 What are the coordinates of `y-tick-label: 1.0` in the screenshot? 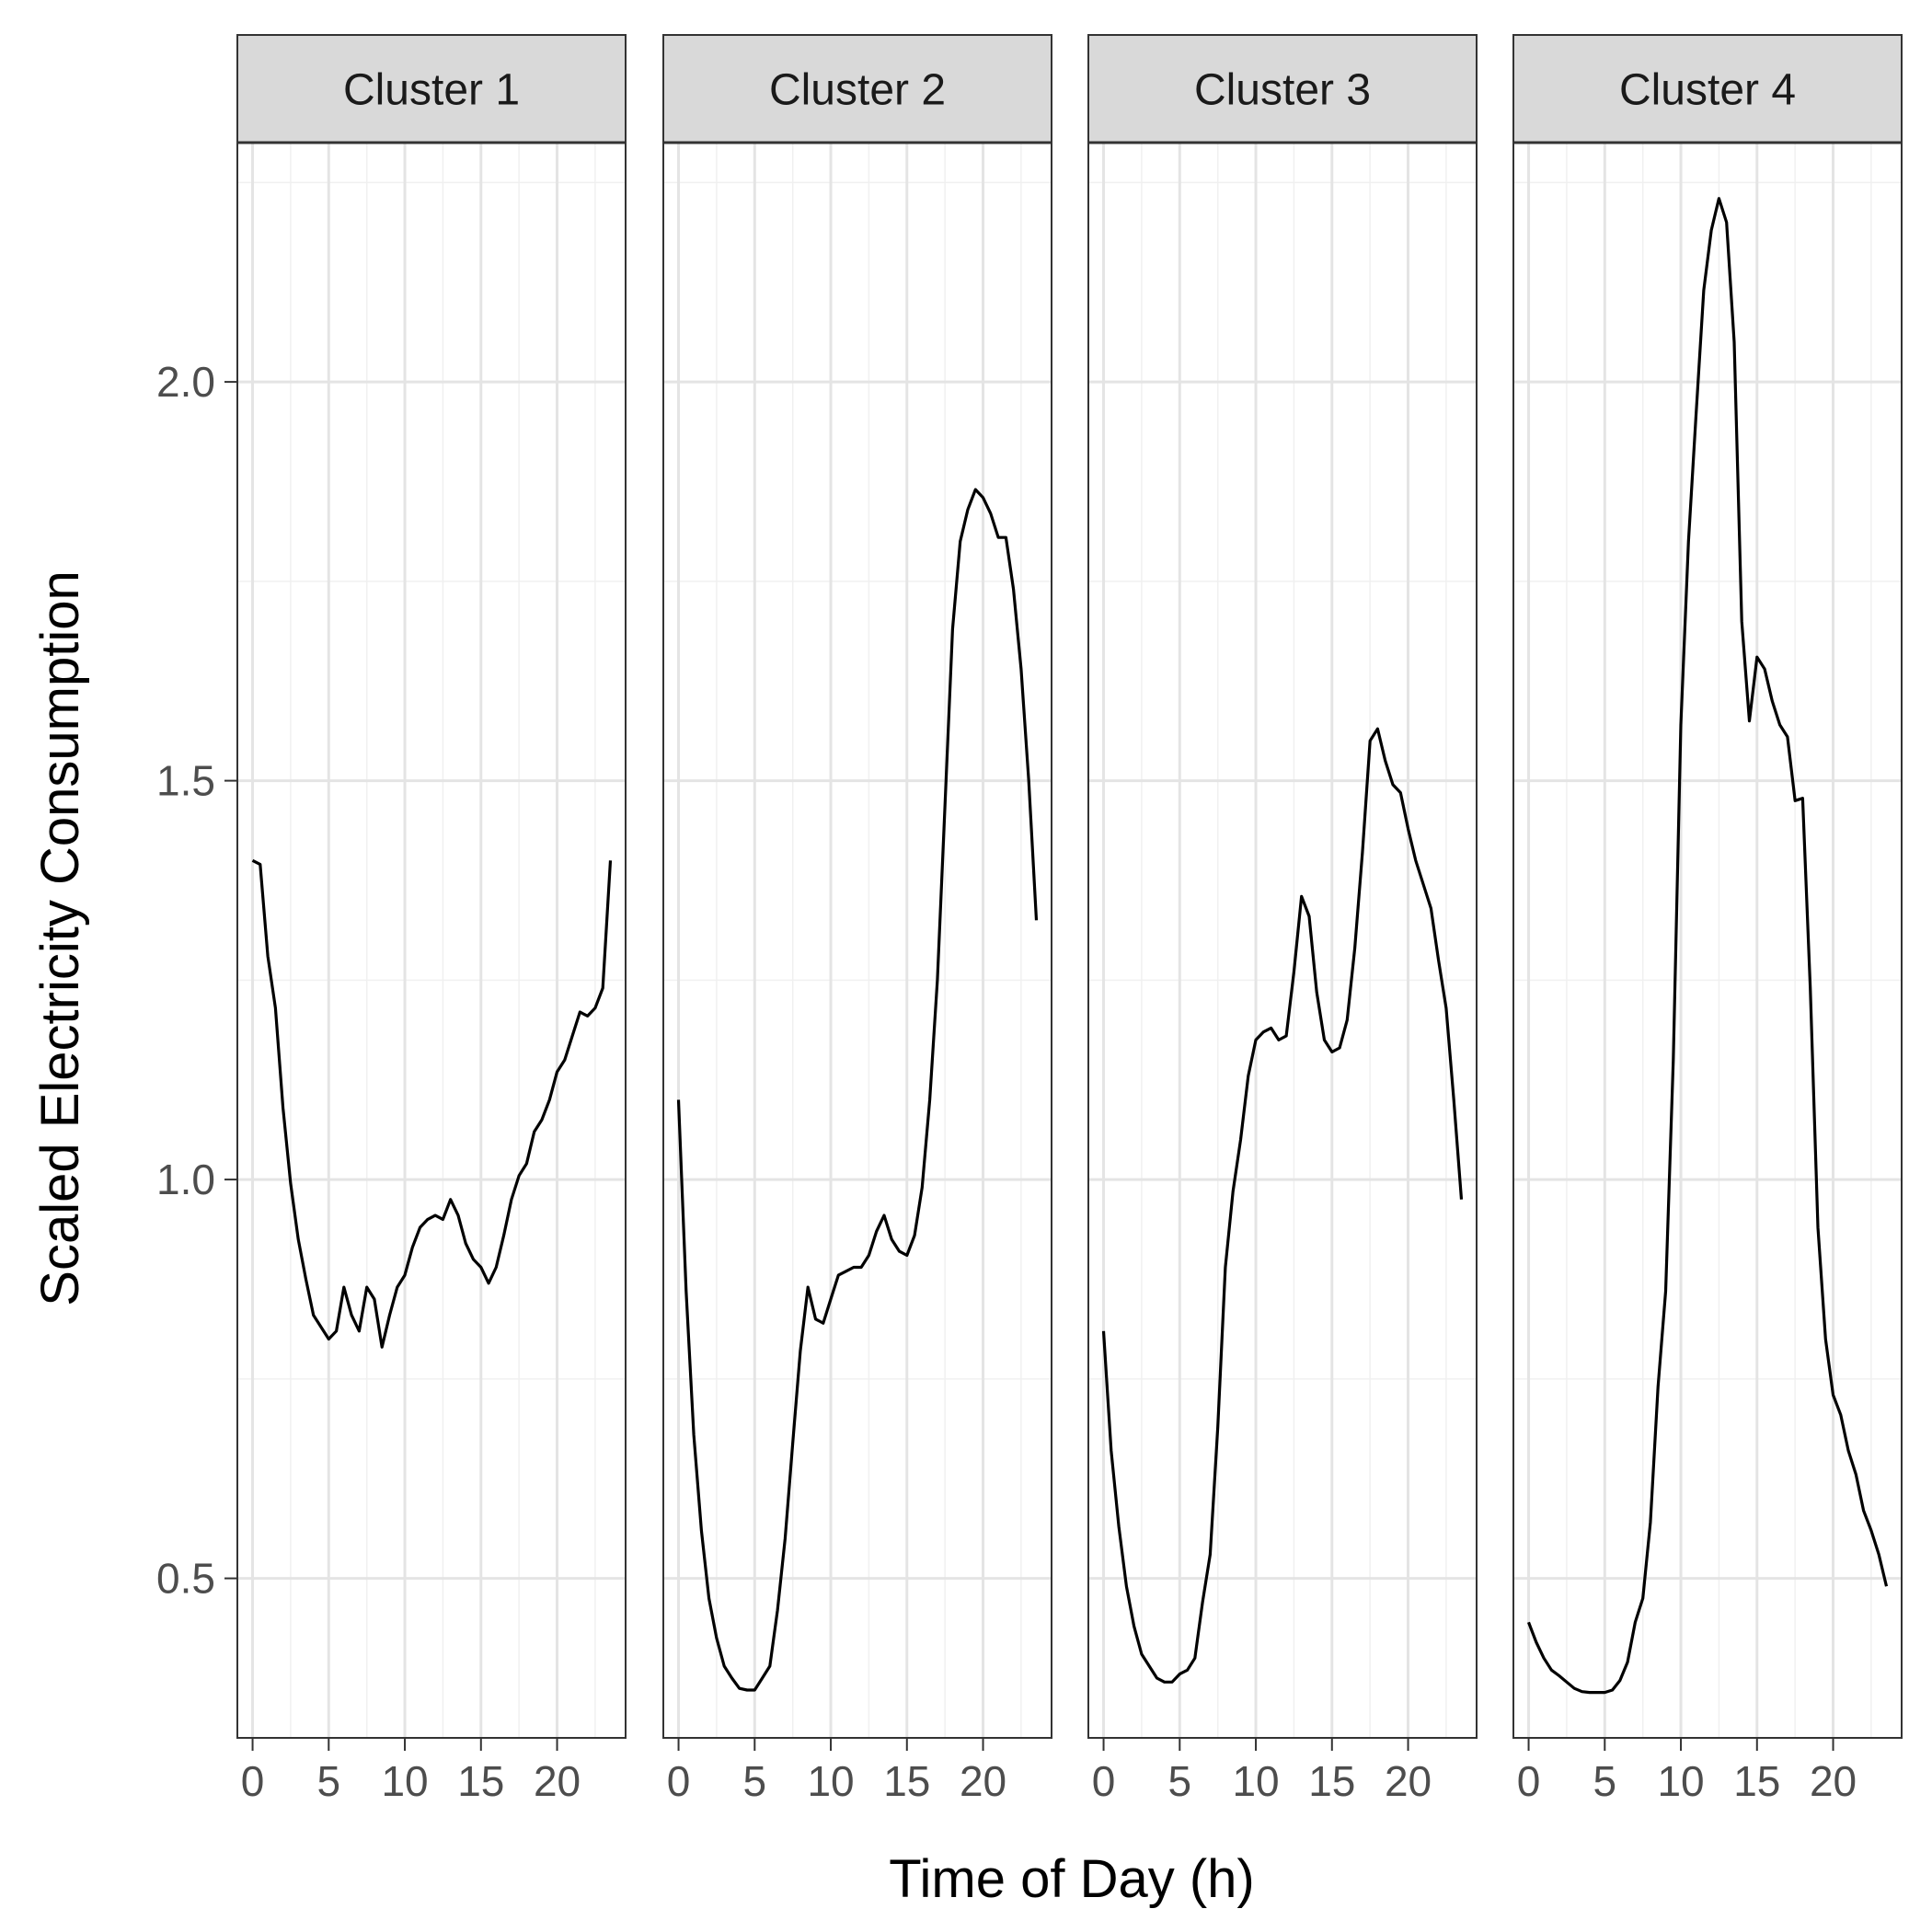 It's located at (185, 1179).